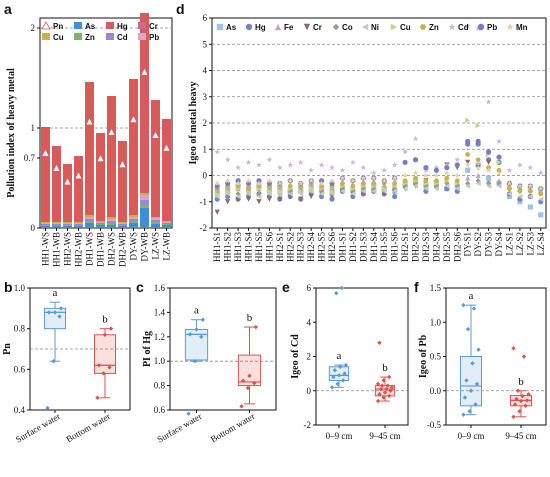  I want to click on y-tick-label: 5, so click(205, 44).